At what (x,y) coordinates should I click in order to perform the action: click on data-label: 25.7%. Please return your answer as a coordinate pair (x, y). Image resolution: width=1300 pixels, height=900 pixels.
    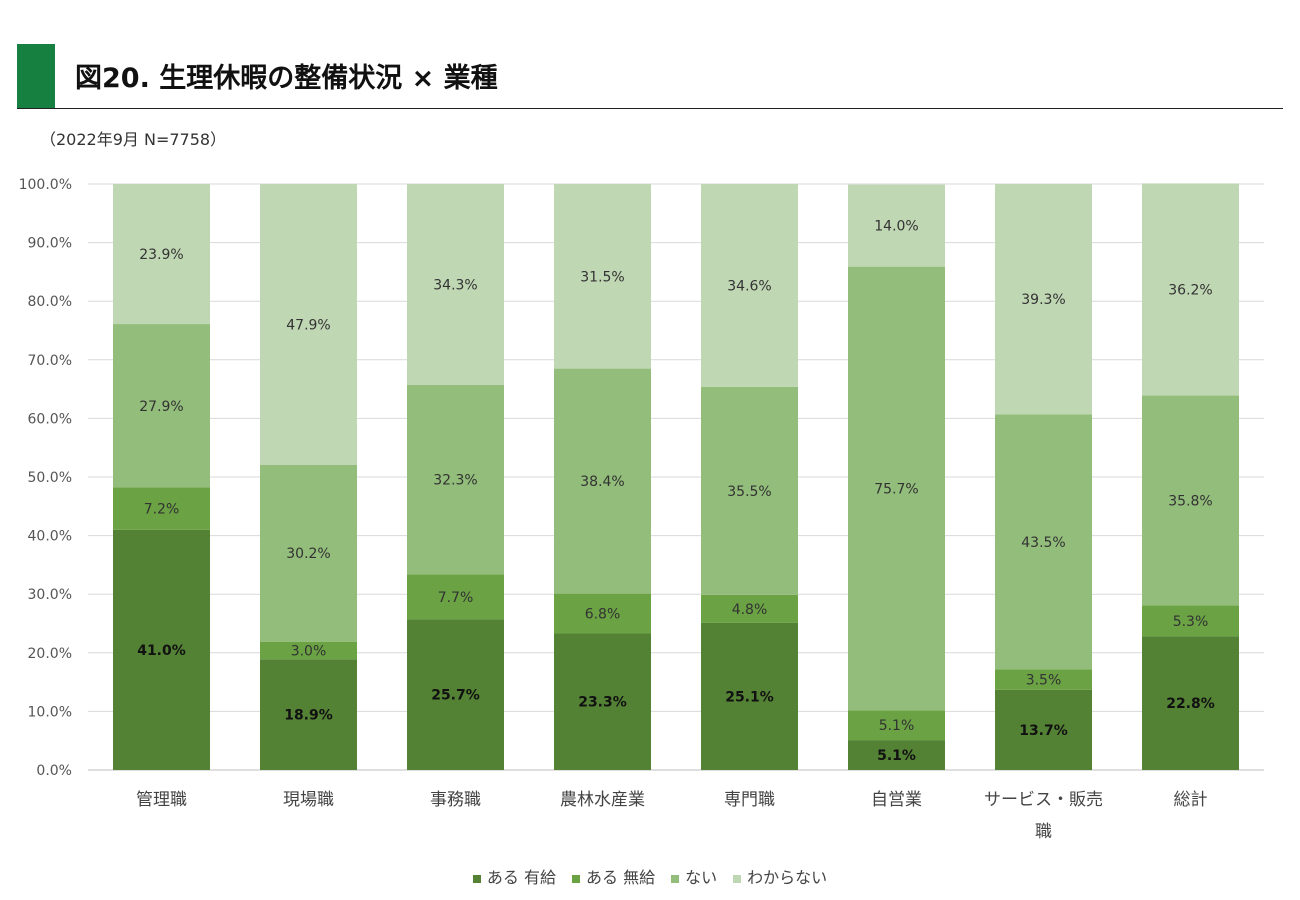
    Looking at the image, I should click on (455, 696).